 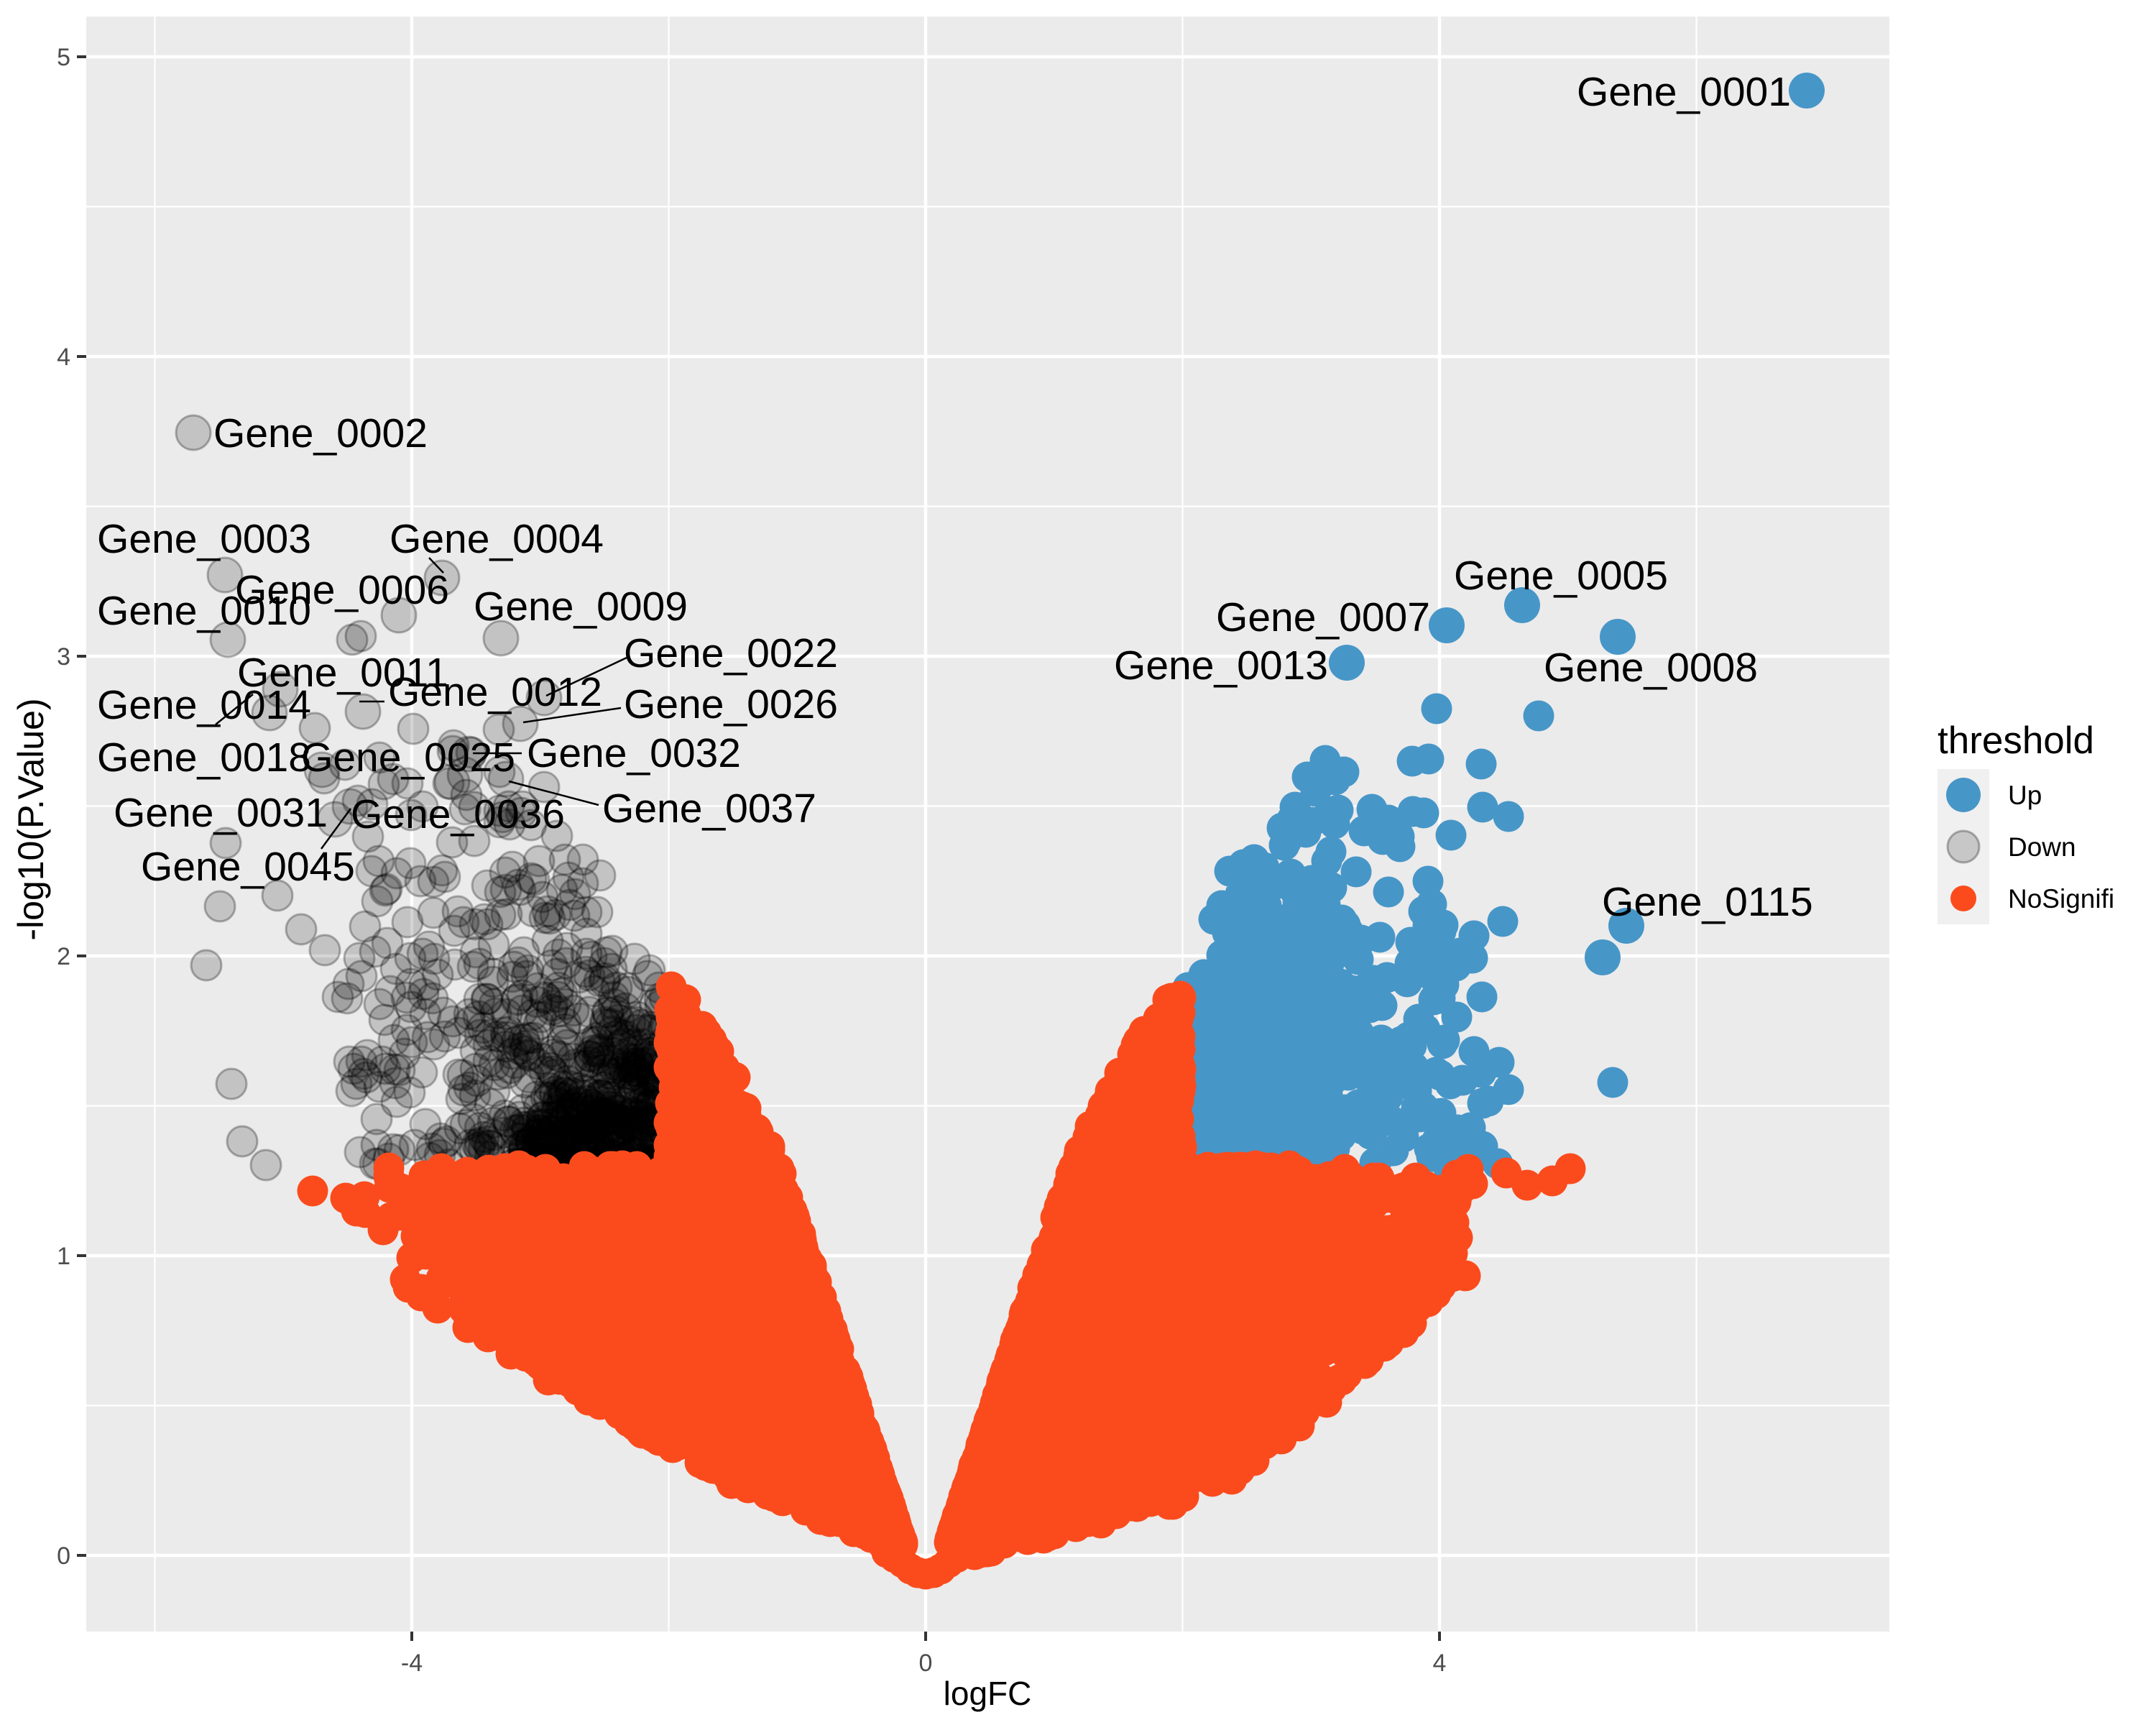 I want to click on svg-text: Gene_0004, so click(x=497, y=539).